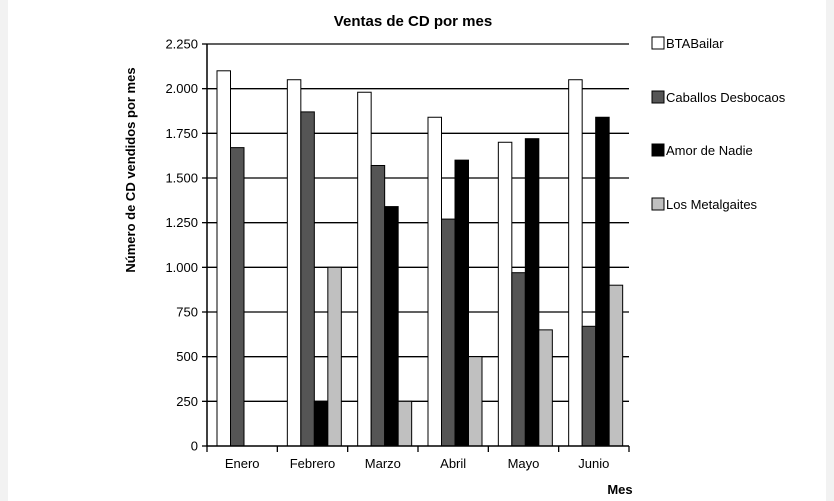 Image resolution: width=834 pixels, height=501 pixels. What do you see at coordinates (709, 150) in the screenshot?
I see `legend-label: Amor de Nadie` at bounding box center [709, 150].